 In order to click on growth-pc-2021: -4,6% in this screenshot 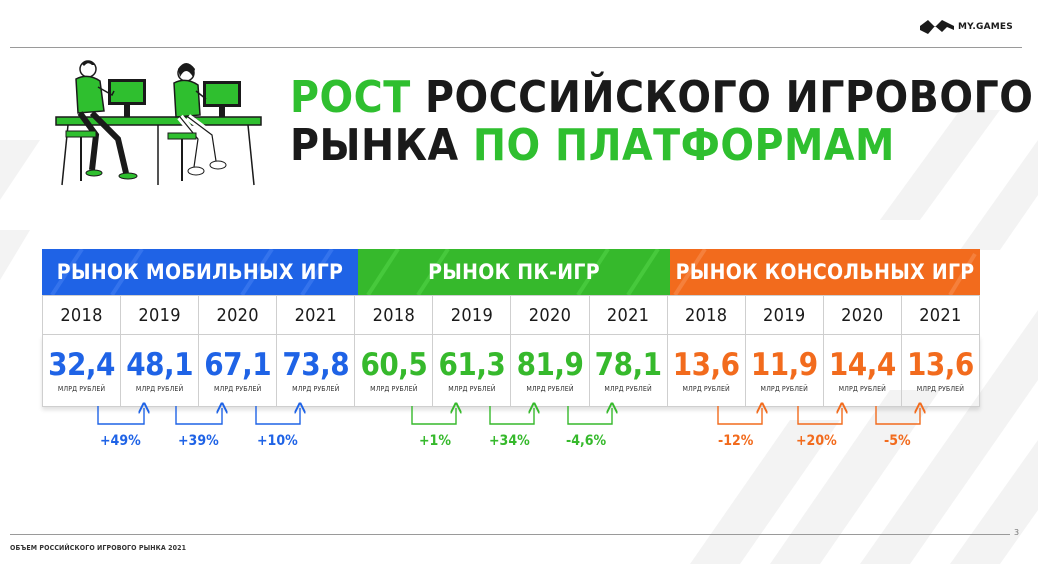, I will do `click(586, 441)`.